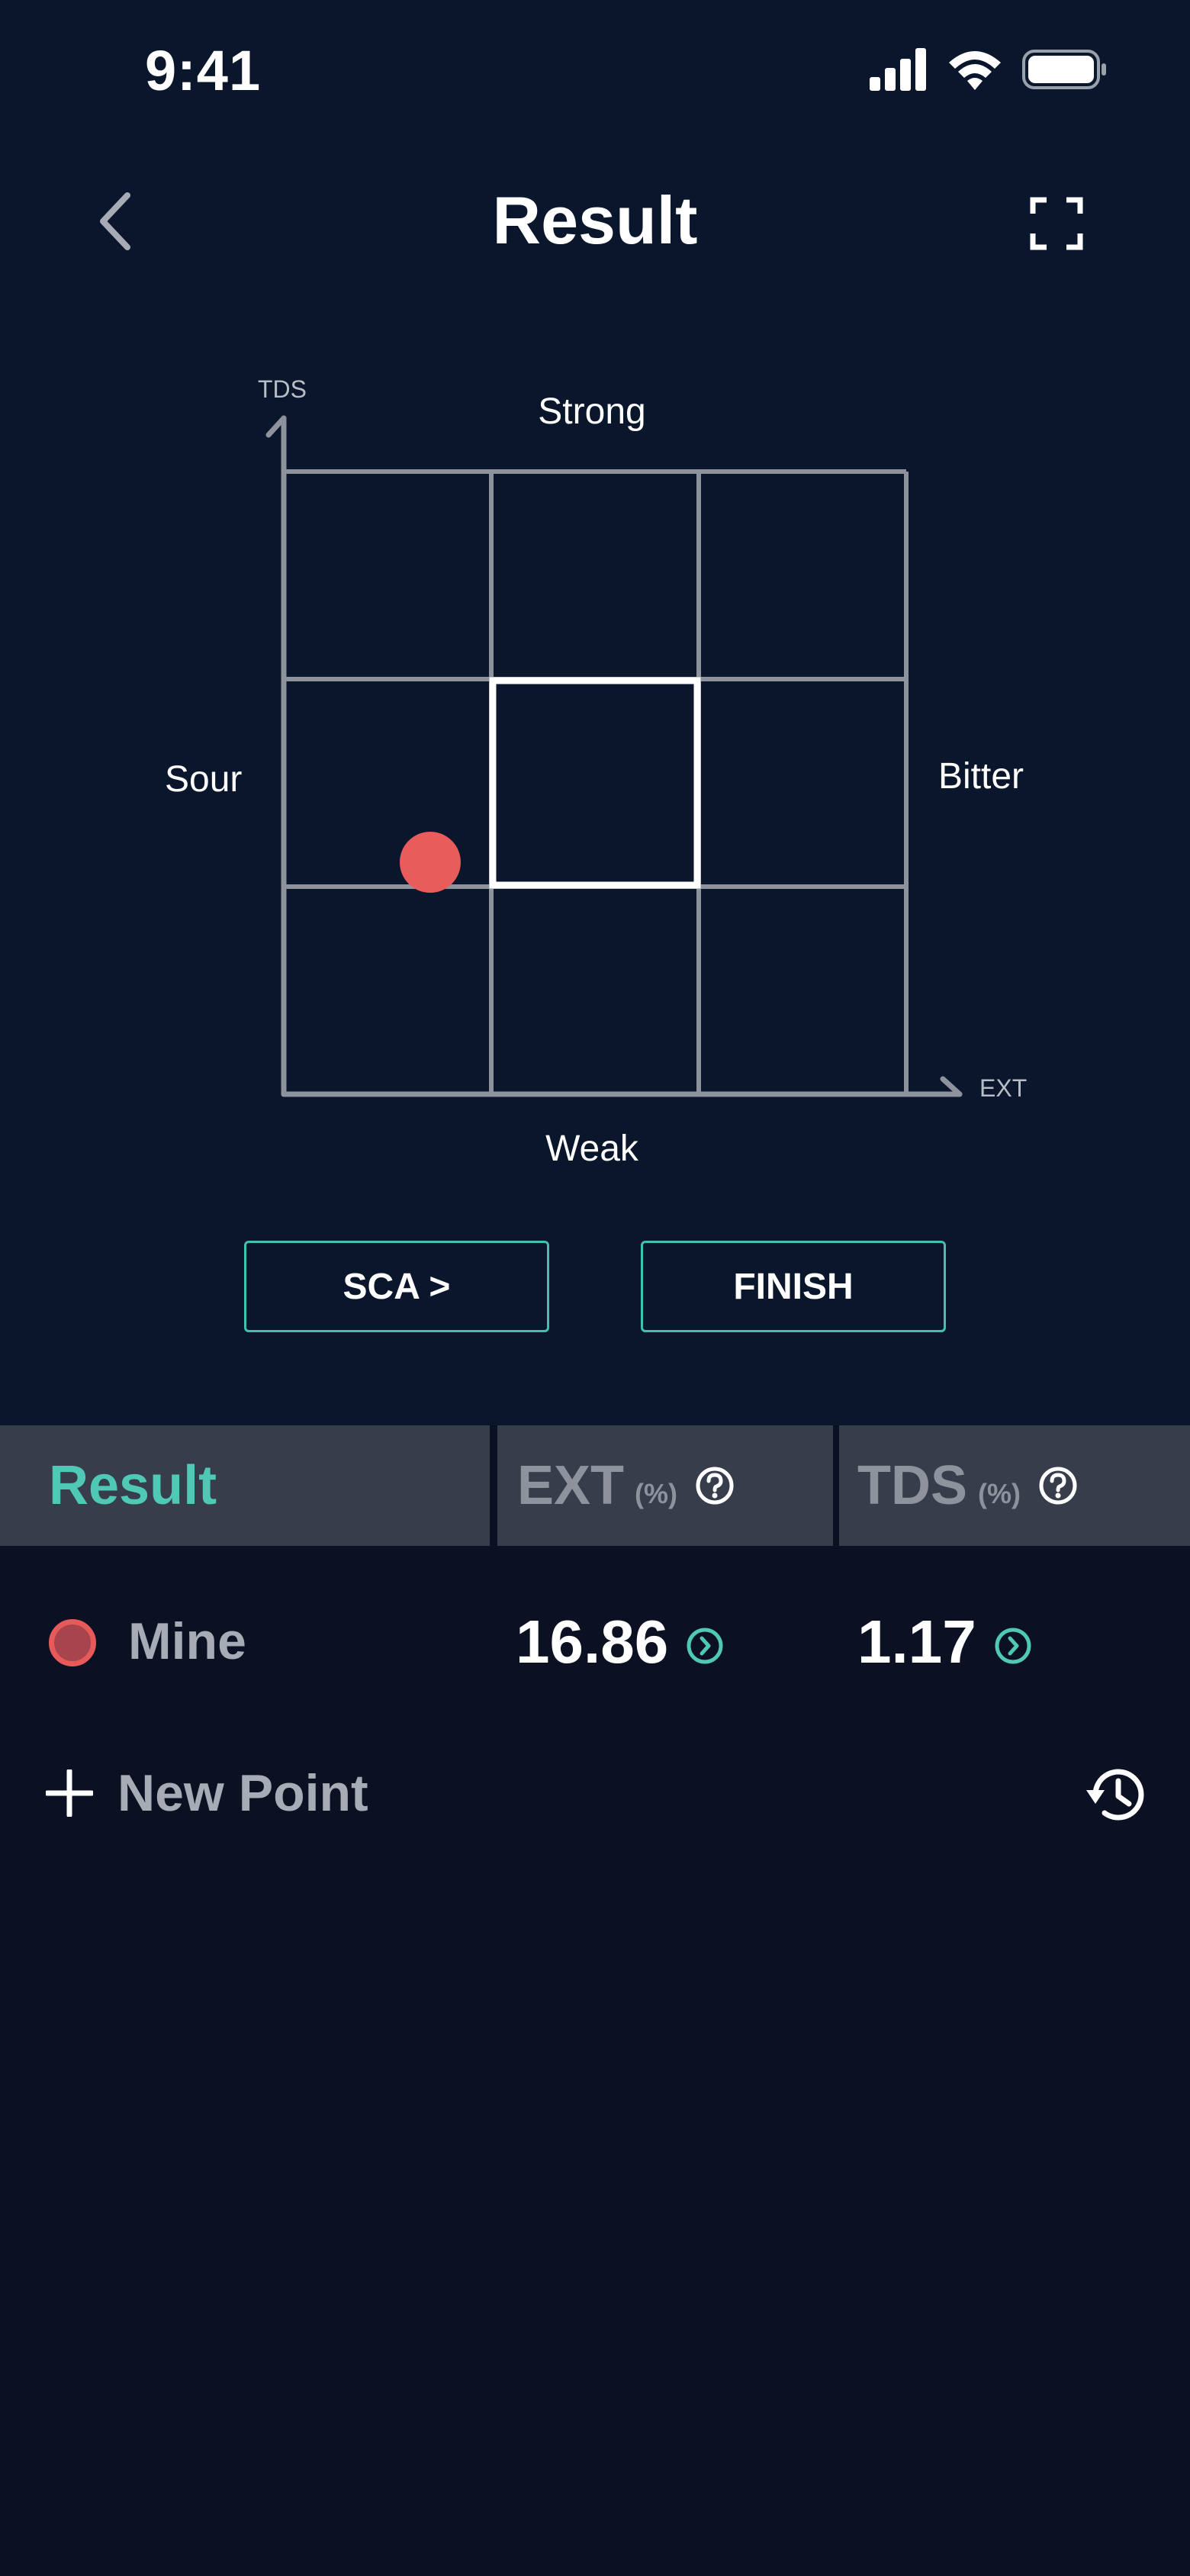 This screenshot has height=2576, width=1190. I want to click on sour-label: Sour, so click(204, 779).